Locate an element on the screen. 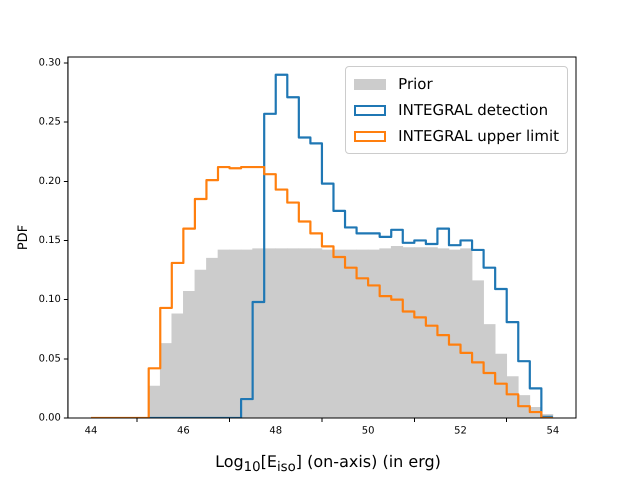 The height and width of the screenshot is (480, 640). y-tick-label: 0.00 is located at coordinates (49, 418).